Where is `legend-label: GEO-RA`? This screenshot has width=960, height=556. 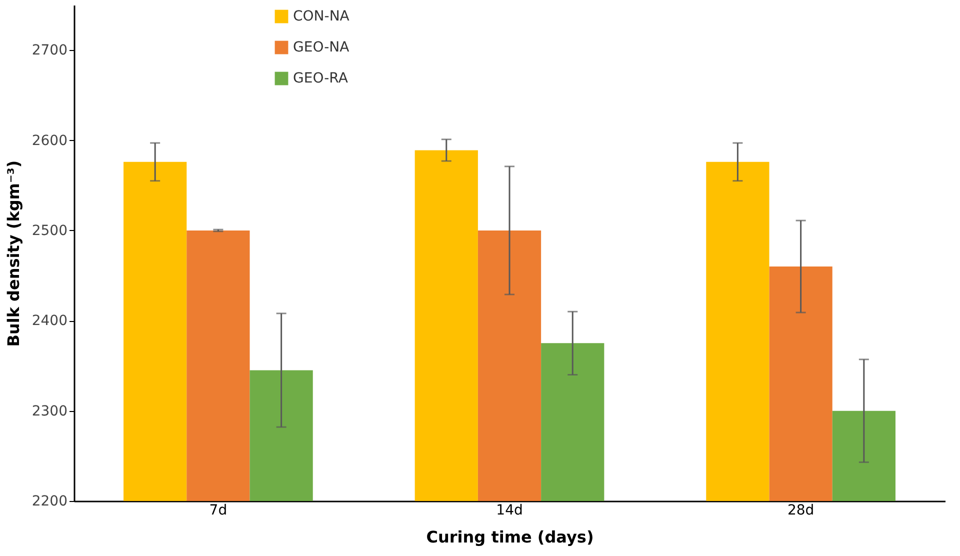
legend-label: GEO-RA is located at coordinates (320, 78).